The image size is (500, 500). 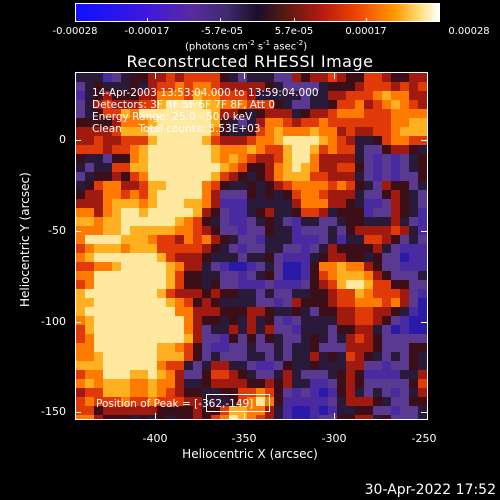 I want to click on y-tick-label: 0, so click(x=62, y=139).